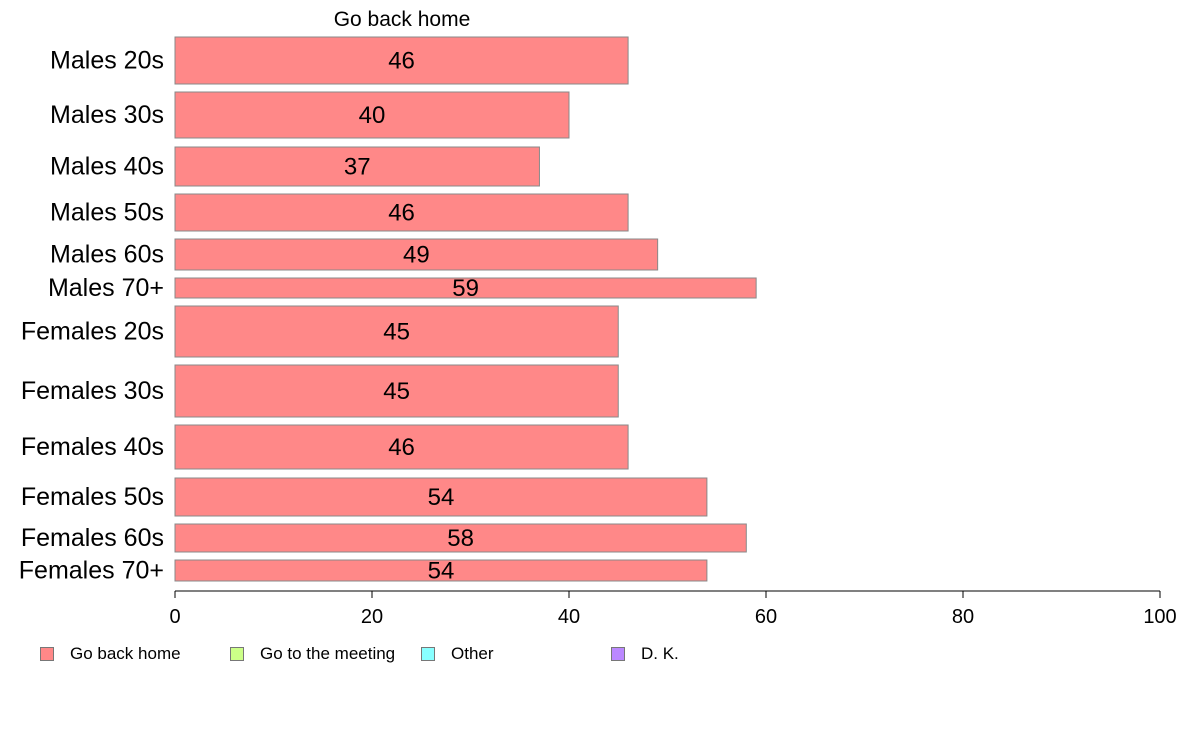  Describe the element at coordinates (594, 656) in the screenshot. I see `legend: Go back home Go to the meeting Other D. K.` at that location.